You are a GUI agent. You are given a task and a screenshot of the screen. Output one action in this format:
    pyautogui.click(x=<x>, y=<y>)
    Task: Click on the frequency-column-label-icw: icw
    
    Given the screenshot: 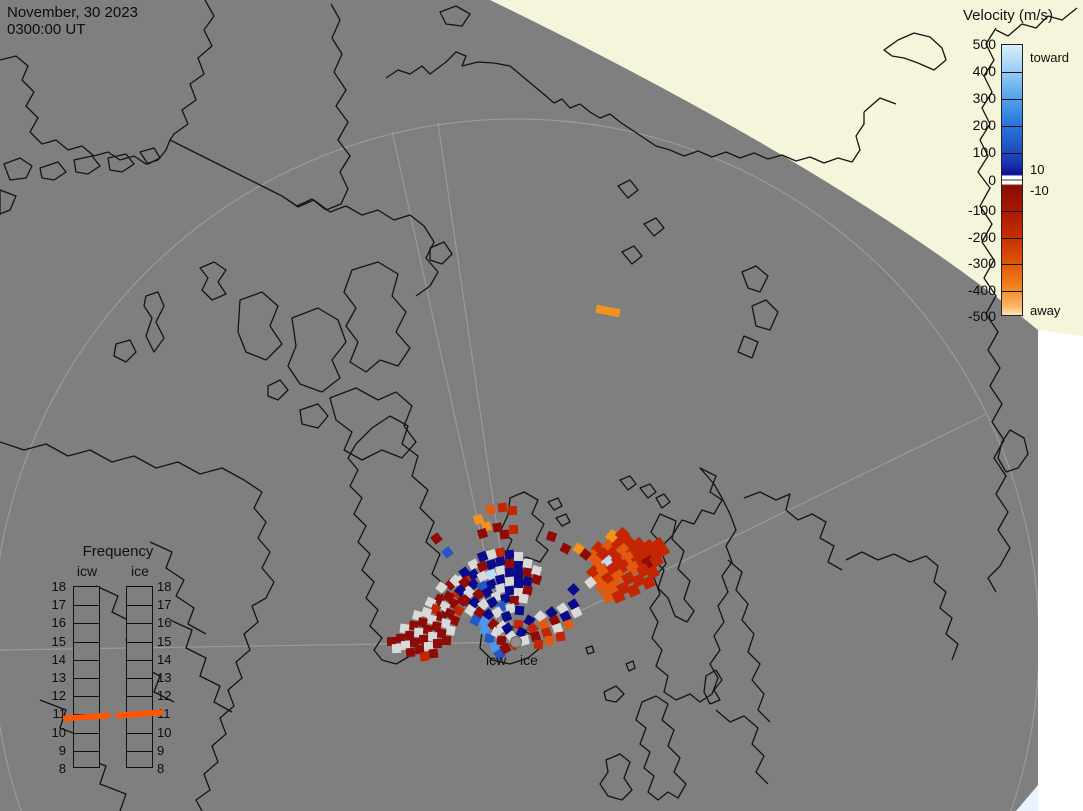 What is the action you would take?
    pyautogui.click(x=87, y=571)
    